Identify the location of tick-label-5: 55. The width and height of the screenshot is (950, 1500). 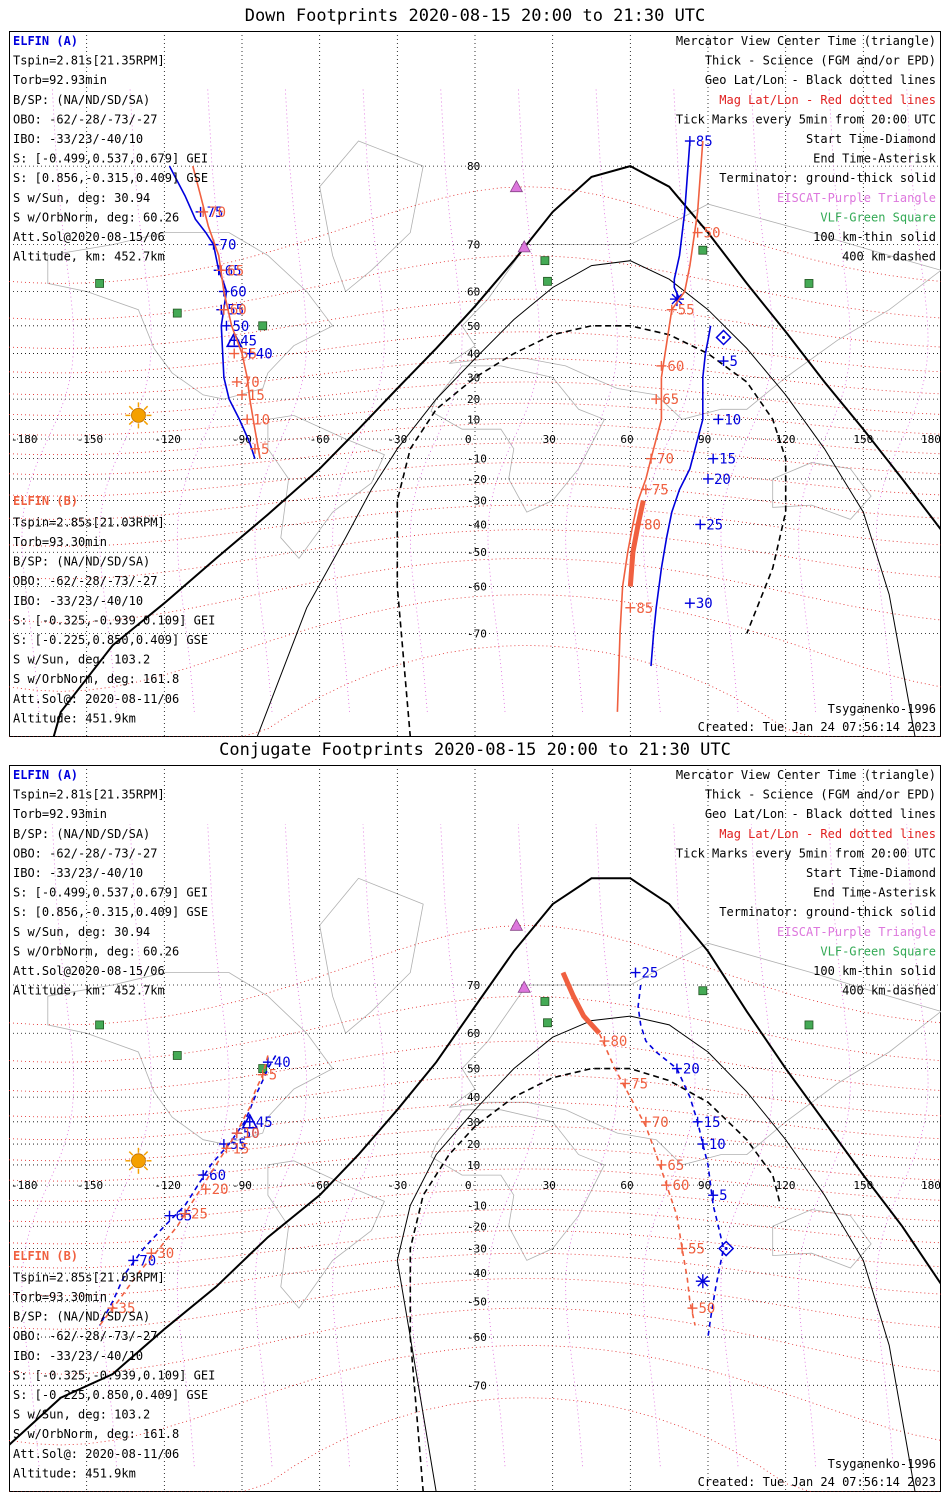
(696, 1250).